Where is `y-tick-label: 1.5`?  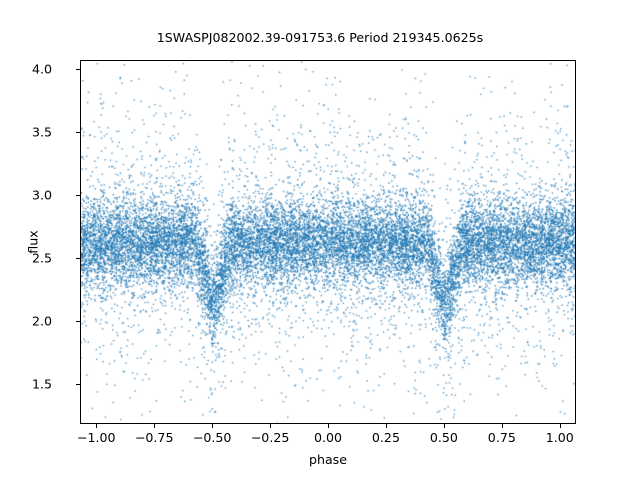
y-tick-label: 1.5 is located at coordinates (41, 384).